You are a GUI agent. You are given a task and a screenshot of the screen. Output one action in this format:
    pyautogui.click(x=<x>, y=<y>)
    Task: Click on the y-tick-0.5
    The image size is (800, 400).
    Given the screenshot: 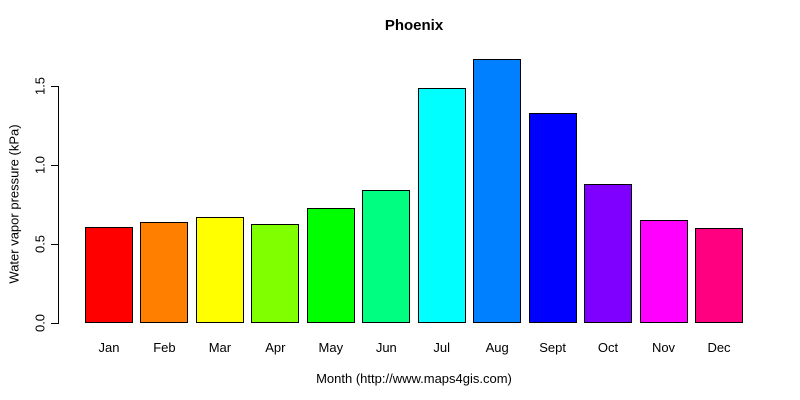 What is the action you would take?
    pyautogui.click(x=55, y=244)
    